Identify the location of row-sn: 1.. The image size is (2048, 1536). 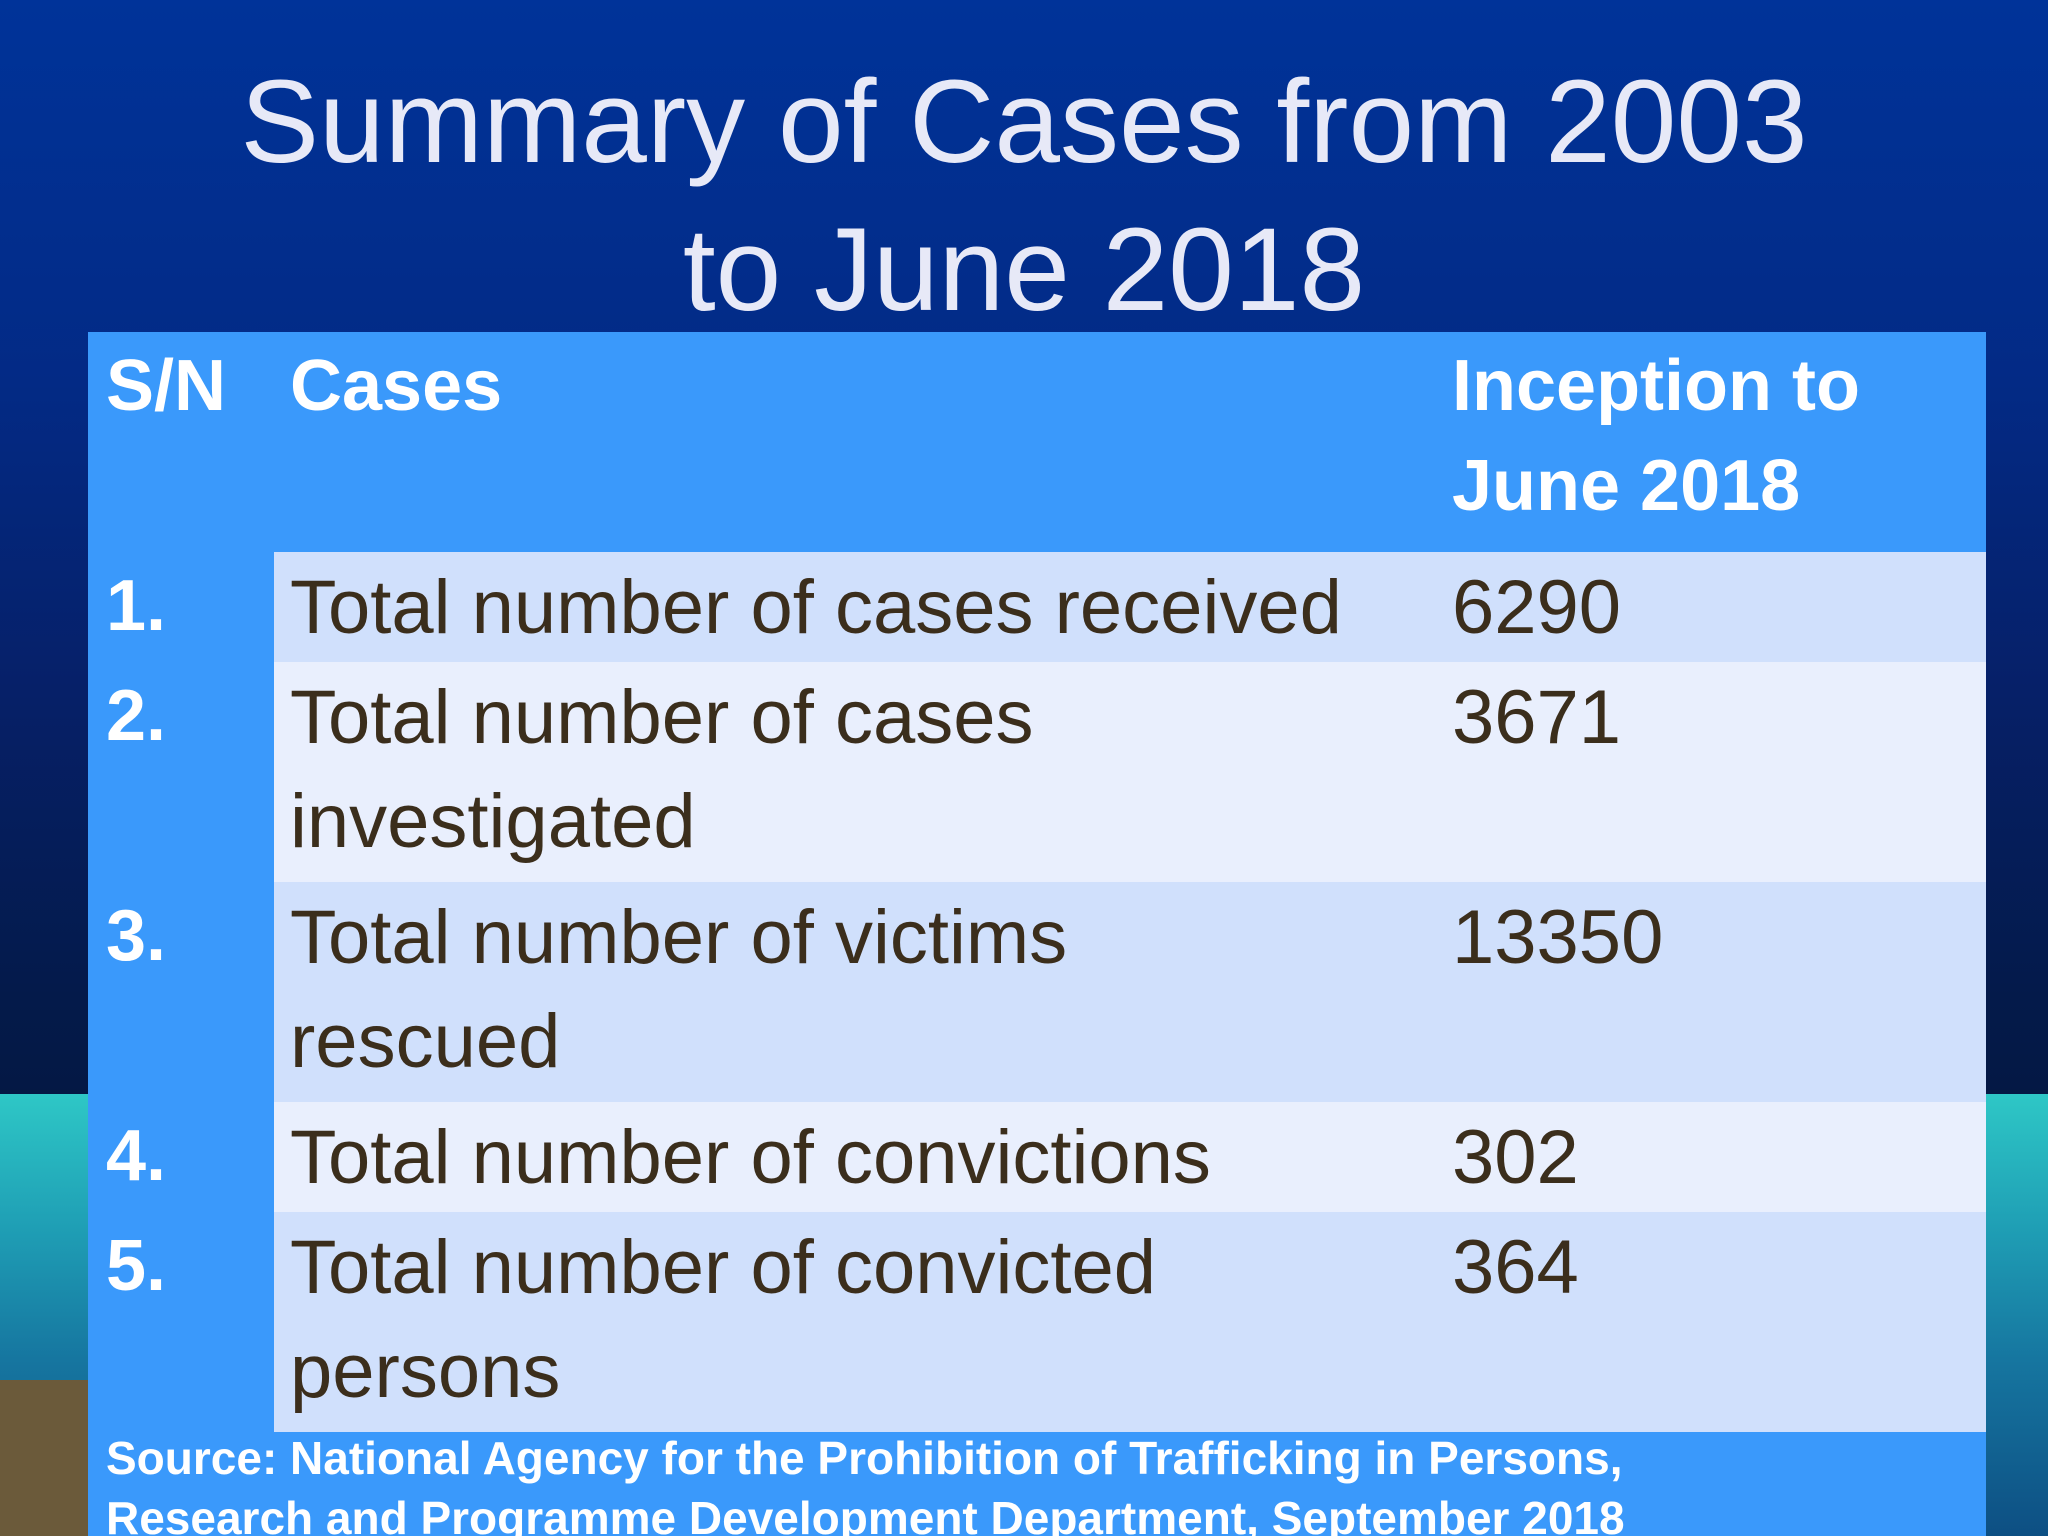
(136, 606).